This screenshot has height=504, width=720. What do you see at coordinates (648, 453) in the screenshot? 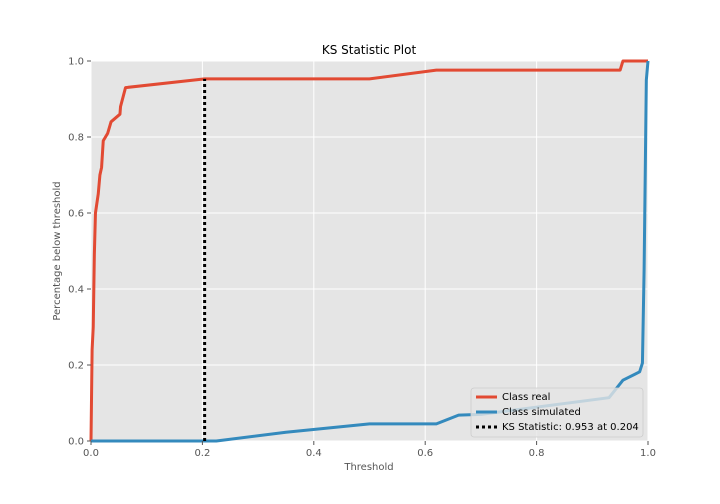
I see `x-tick-label: 1.0` at bounding box center [648, 453].